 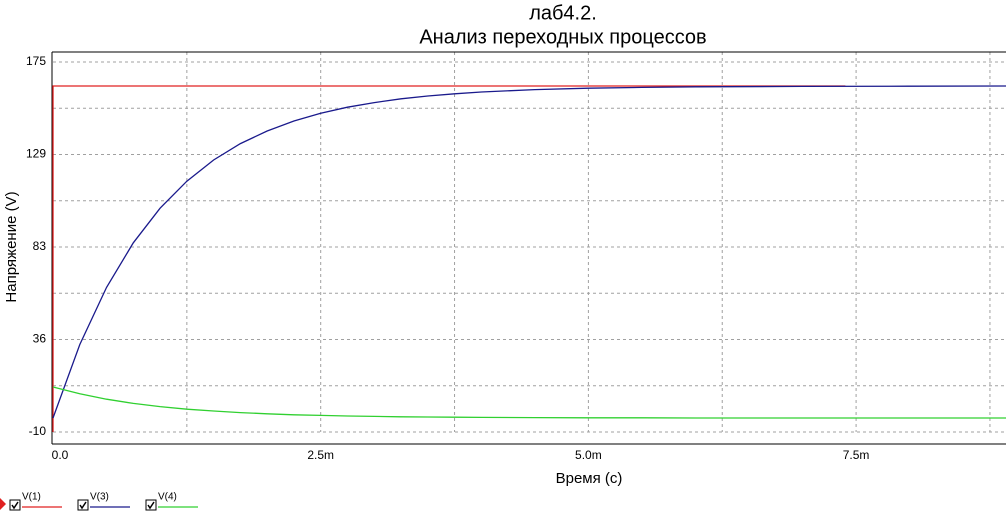 I want to click on y-tick-label: 175, so click(x=36, y=61).